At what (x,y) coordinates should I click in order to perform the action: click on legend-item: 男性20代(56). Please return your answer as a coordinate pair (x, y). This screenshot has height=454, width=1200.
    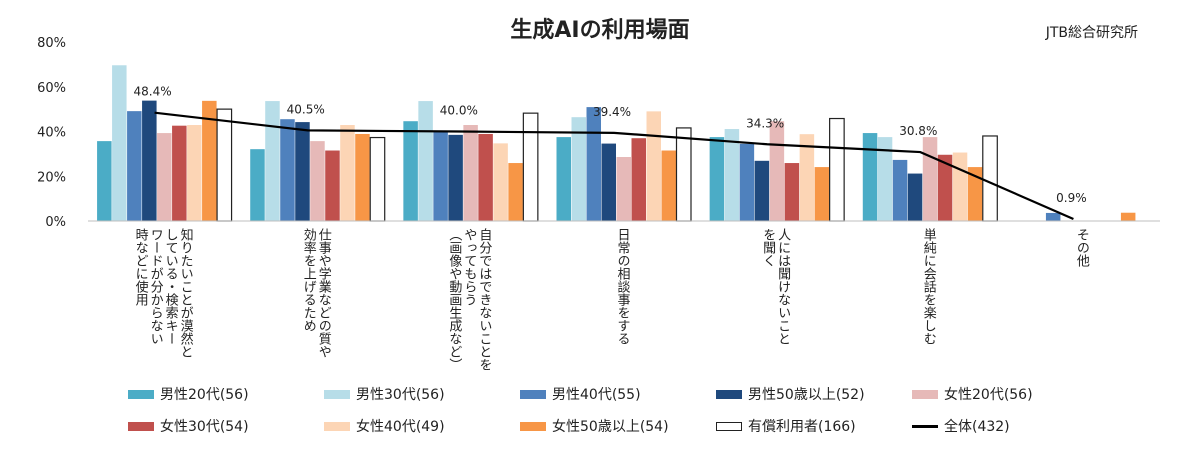
    Looking at the image, I should click on (188, 394).